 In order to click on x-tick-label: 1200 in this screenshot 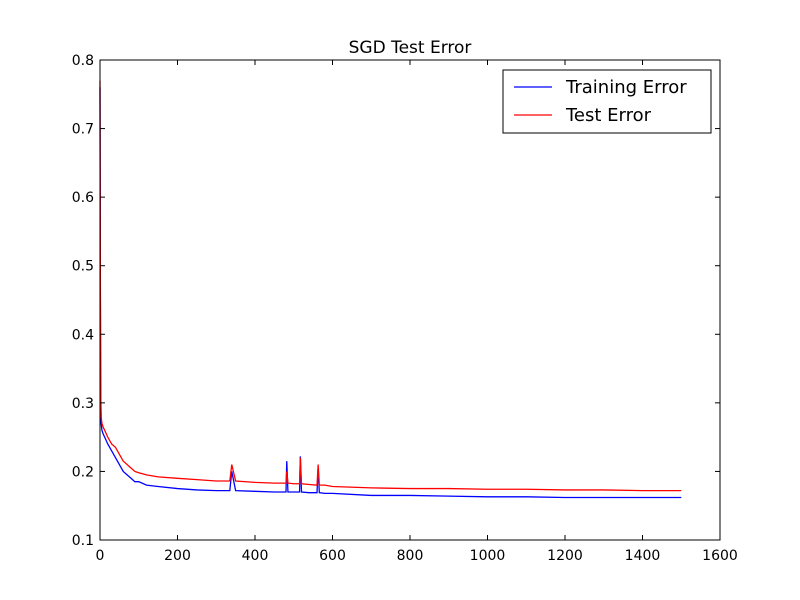, I will do `click(565, 556)`.